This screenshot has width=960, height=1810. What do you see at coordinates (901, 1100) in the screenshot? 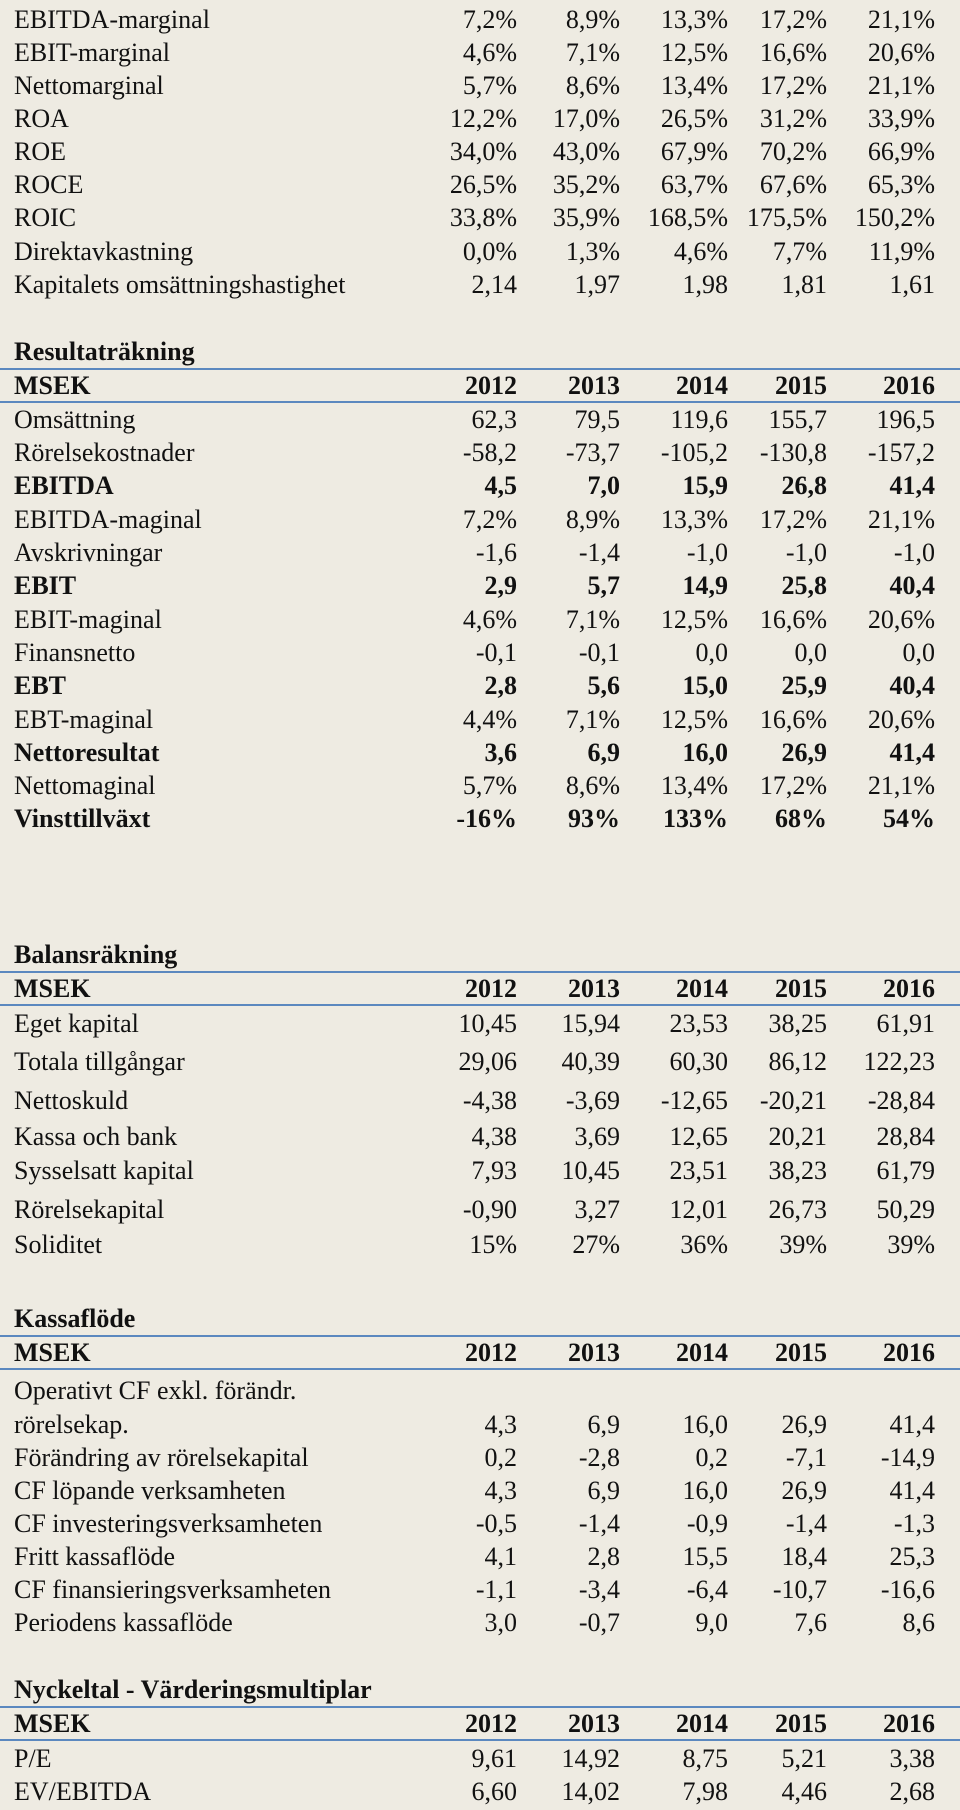
I see `cell-value: -28,84` at bounding box center [901, 1100].